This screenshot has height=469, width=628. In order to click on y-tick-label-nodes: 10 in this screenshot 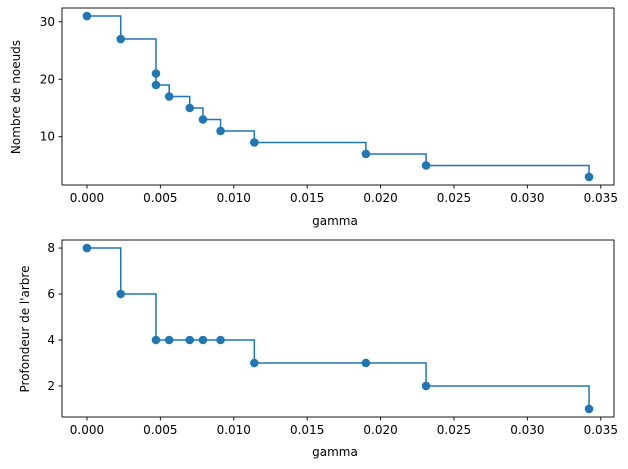, I will do `click(47, 137)`.